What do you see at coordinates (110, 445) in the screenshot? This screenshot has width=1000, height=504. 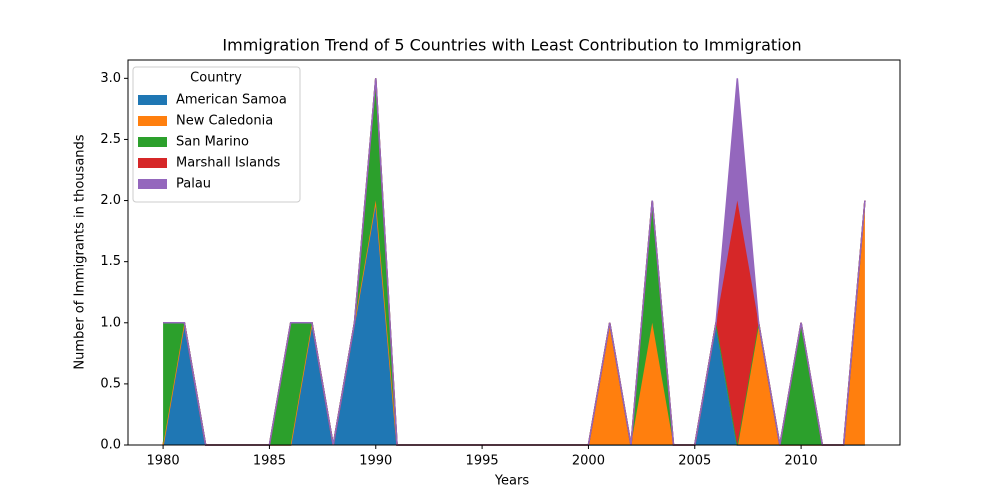 I see `y-tick-label: 0.0` at bounding box center [110, 445].